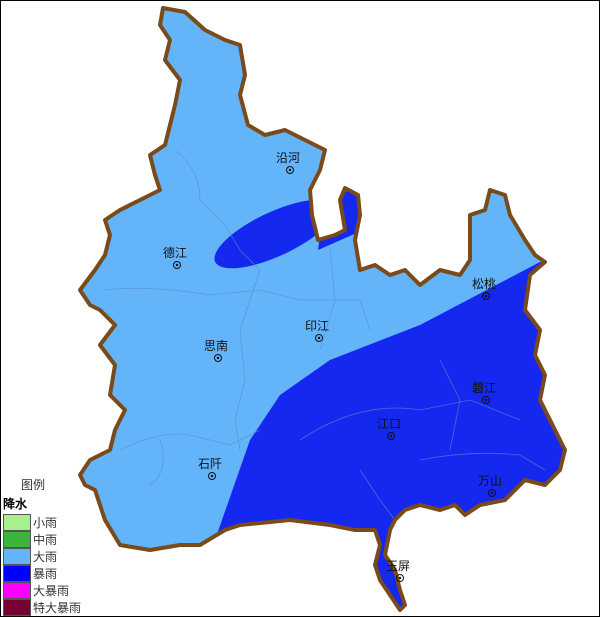 The image size is (600, 617). I want to click on county-label: 石阡, so click(210, 468).